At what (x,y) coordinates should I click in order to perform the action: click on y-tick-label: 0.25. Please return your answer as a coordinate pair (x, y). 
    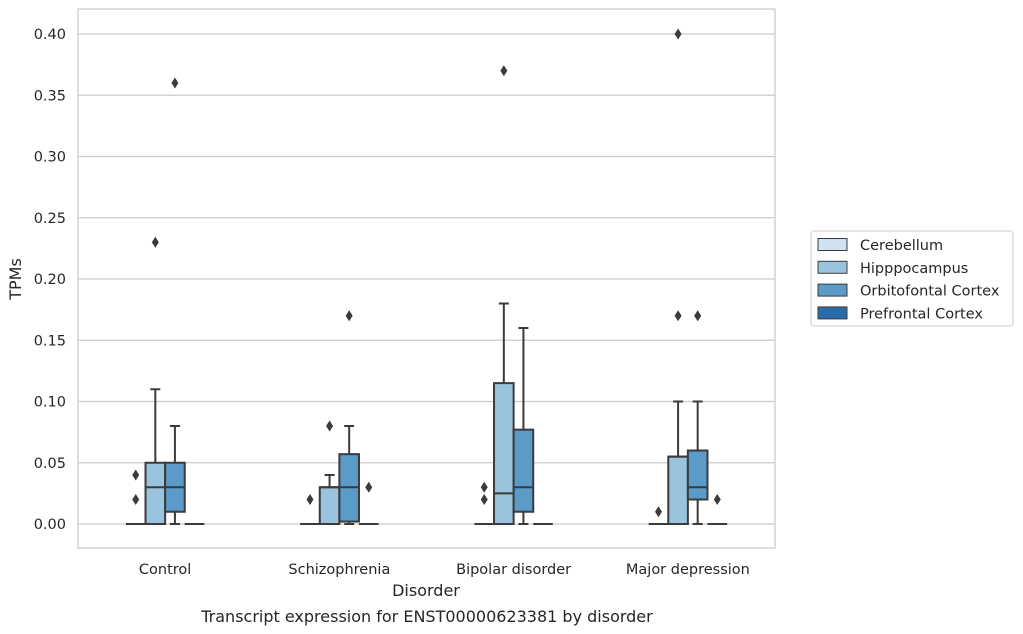
    Looking at the image, I should click on (50, 219).